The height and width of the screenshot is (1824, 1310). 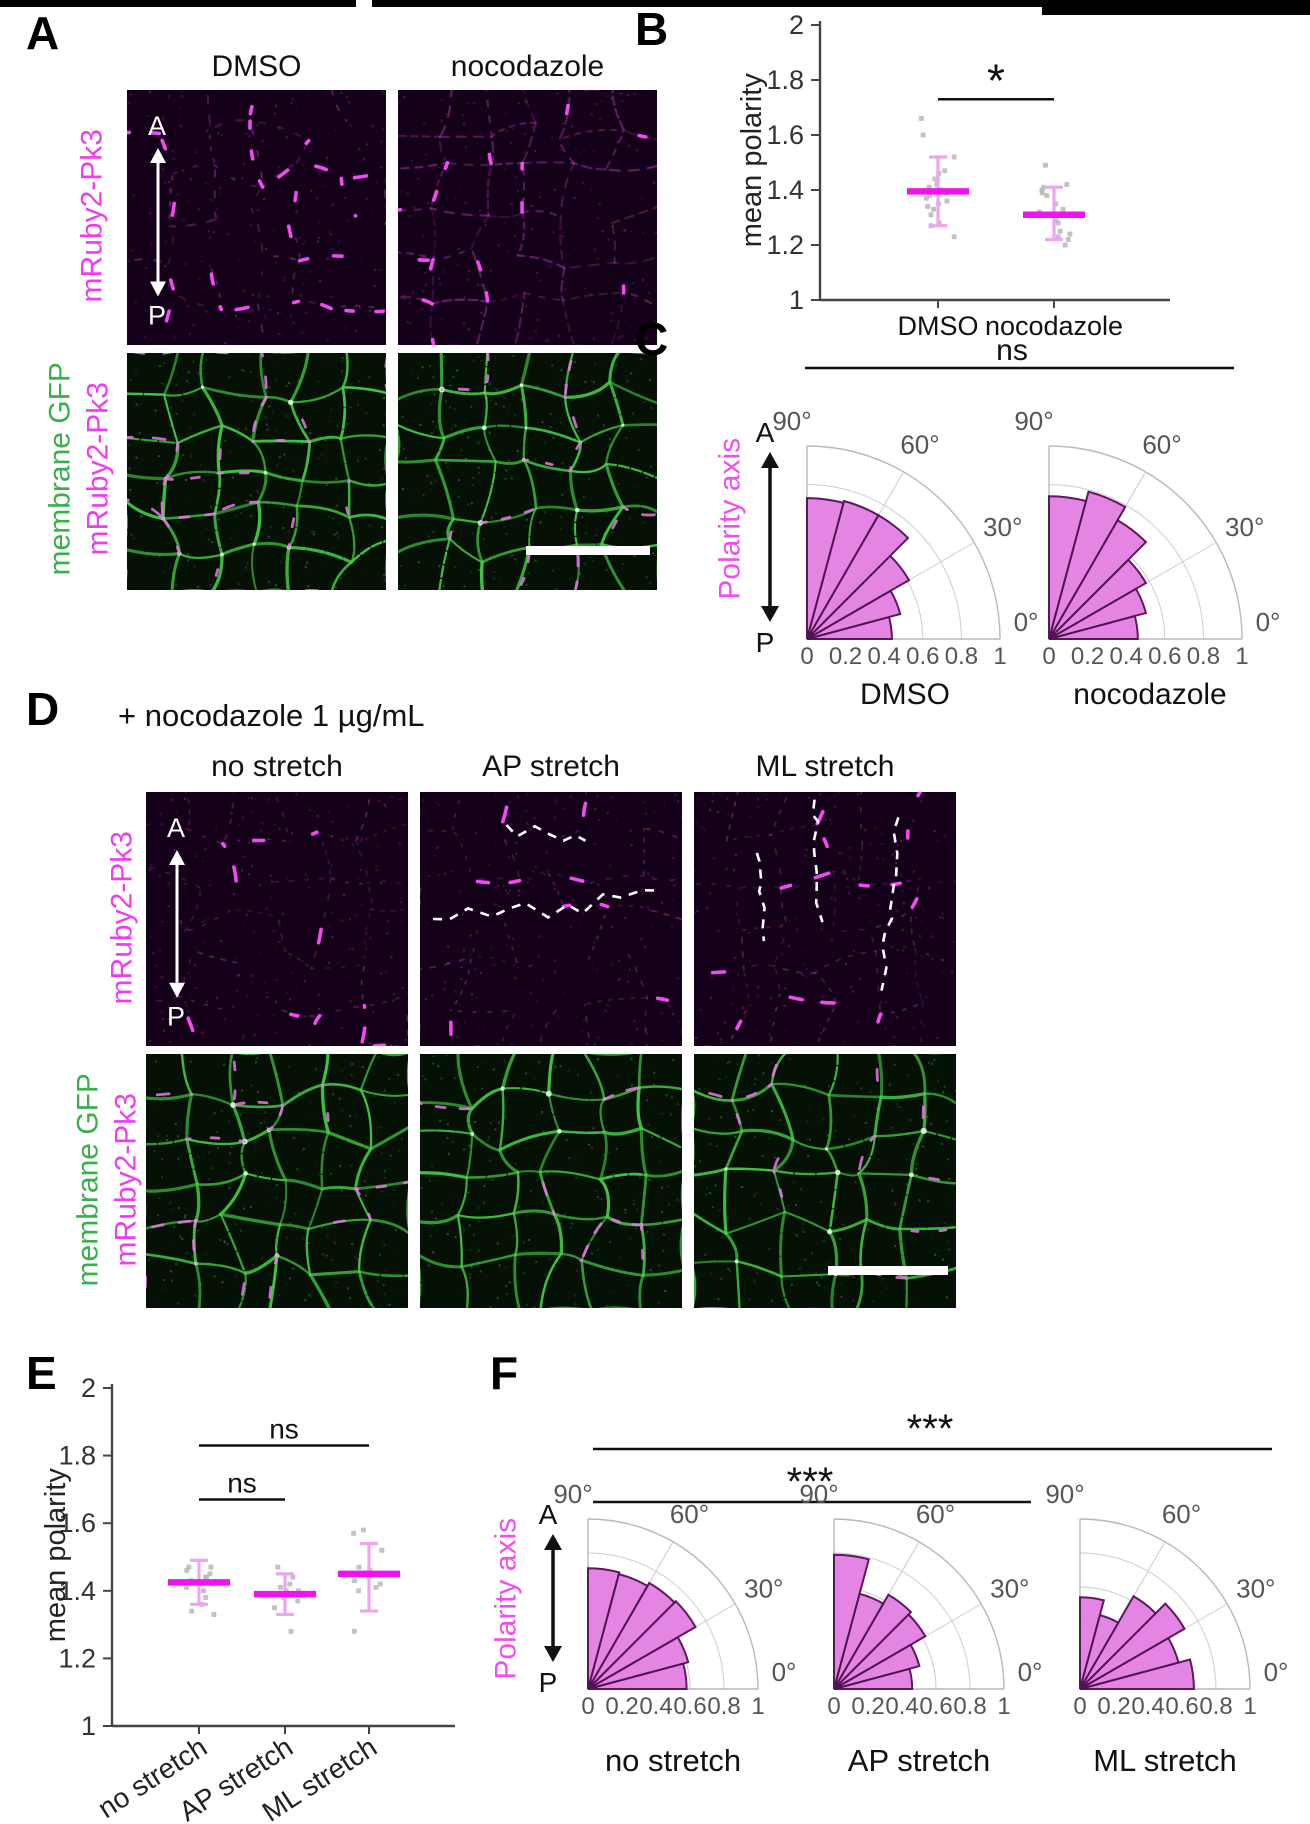 I want to click on rose-bin, so click(x=825, y=568).